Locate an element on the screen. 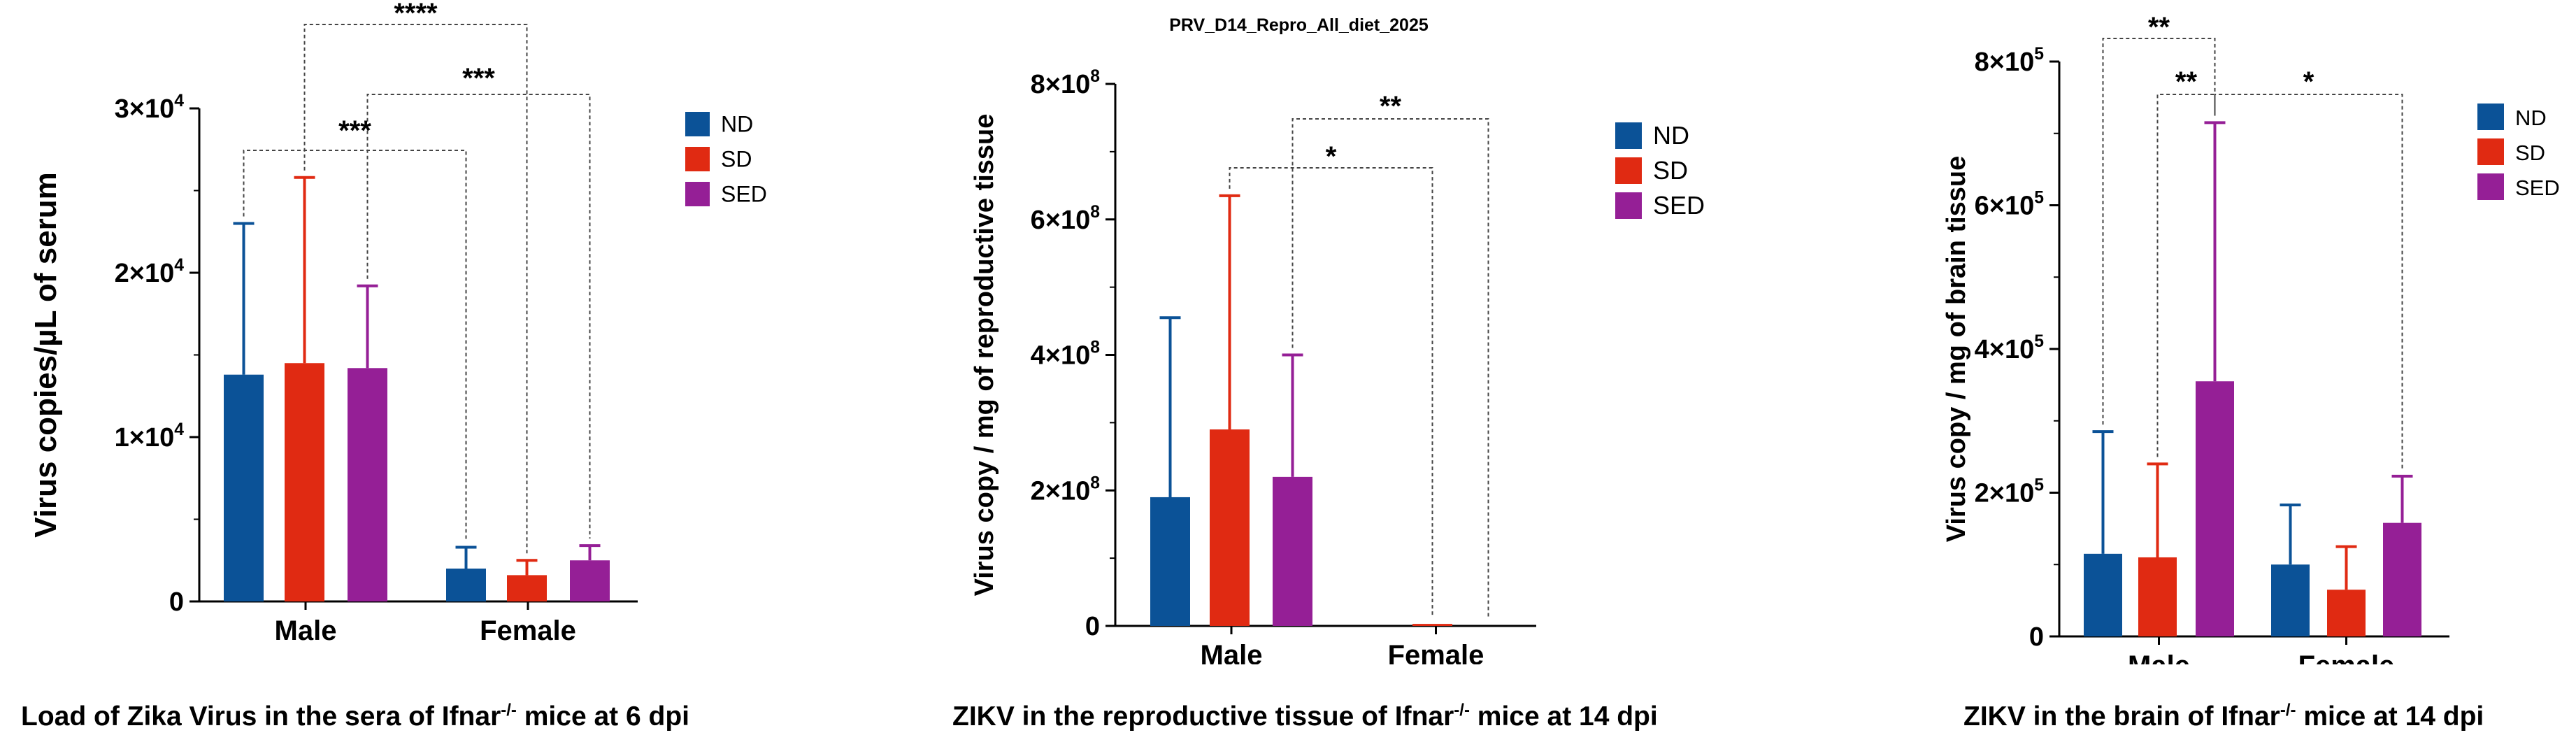  y-tick-label: 8×10⁵ is located at coordinates (2010, 61).